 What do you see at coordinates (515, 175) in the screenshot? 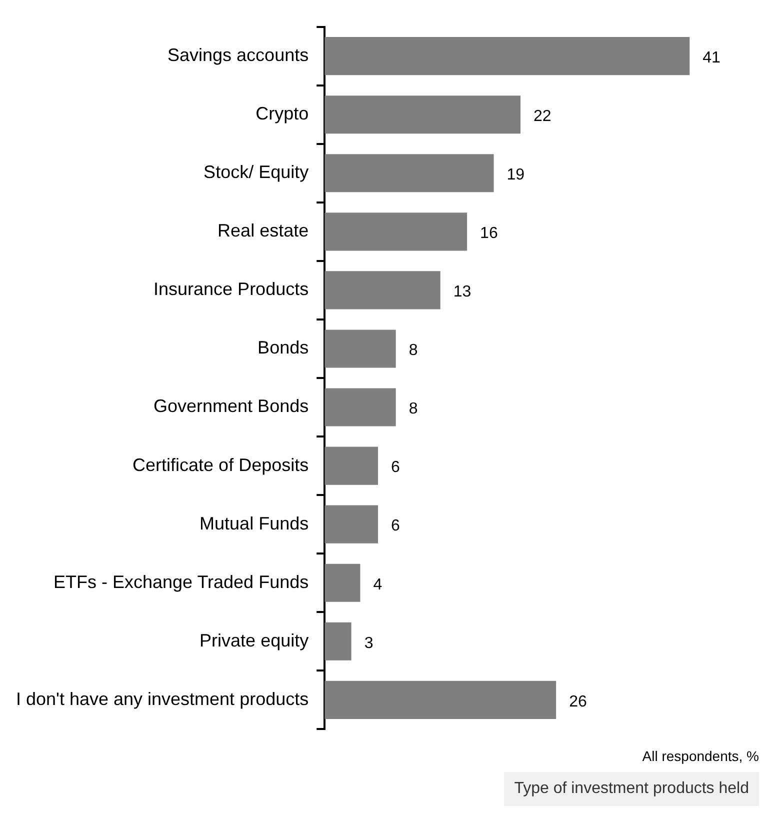
I see `data-label: 19` at bounding box center [515, 175].